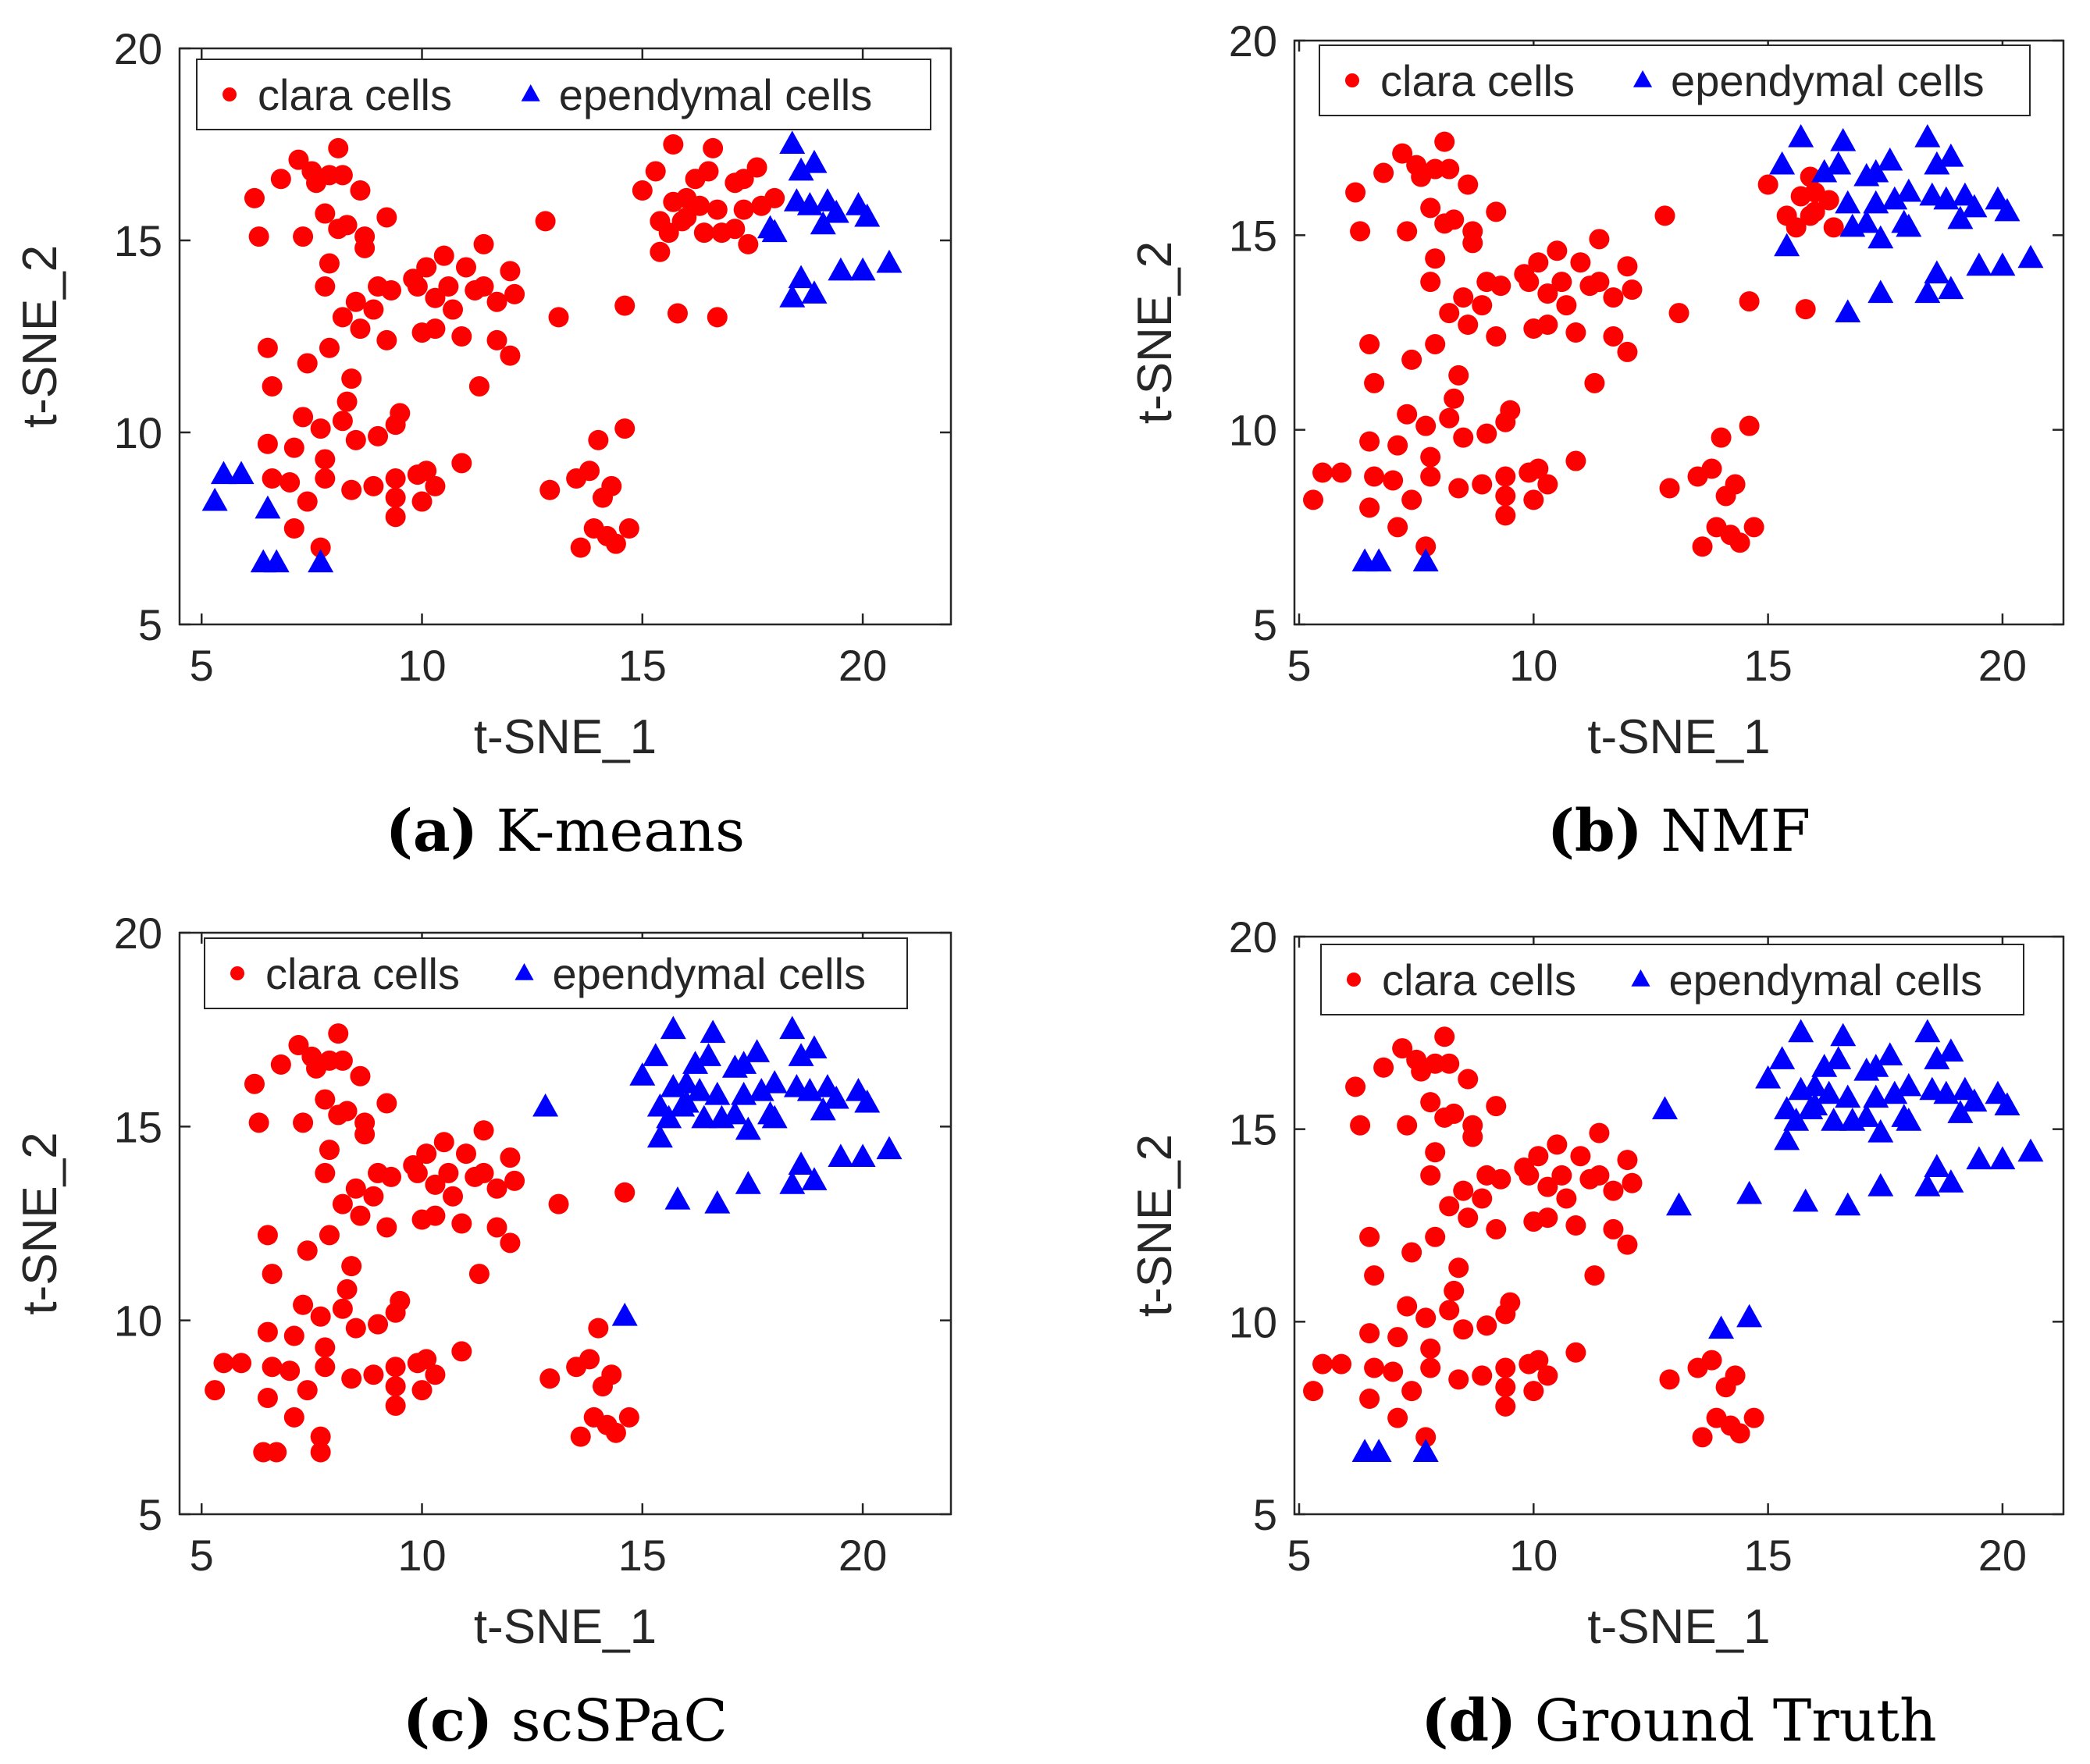 This screenshot has width=2090, height=1764. Describe the element at coordinates (642, 1555) in the screenshot. I see `x-tick-label: 15` at that location.